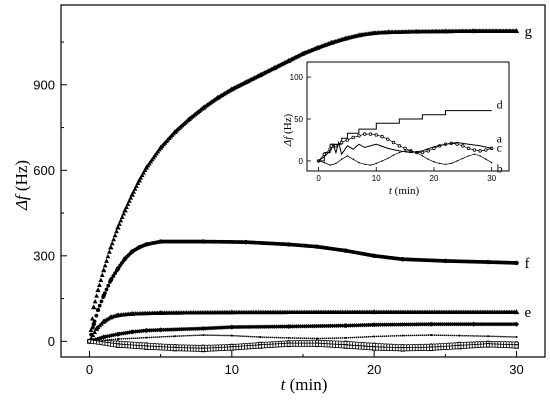 This screenshot has height=400, width=550. What do you see at coordinates (89, 369) in the screenshot?
I see `x-tick-label: 0` at bounding box center [89, 369].